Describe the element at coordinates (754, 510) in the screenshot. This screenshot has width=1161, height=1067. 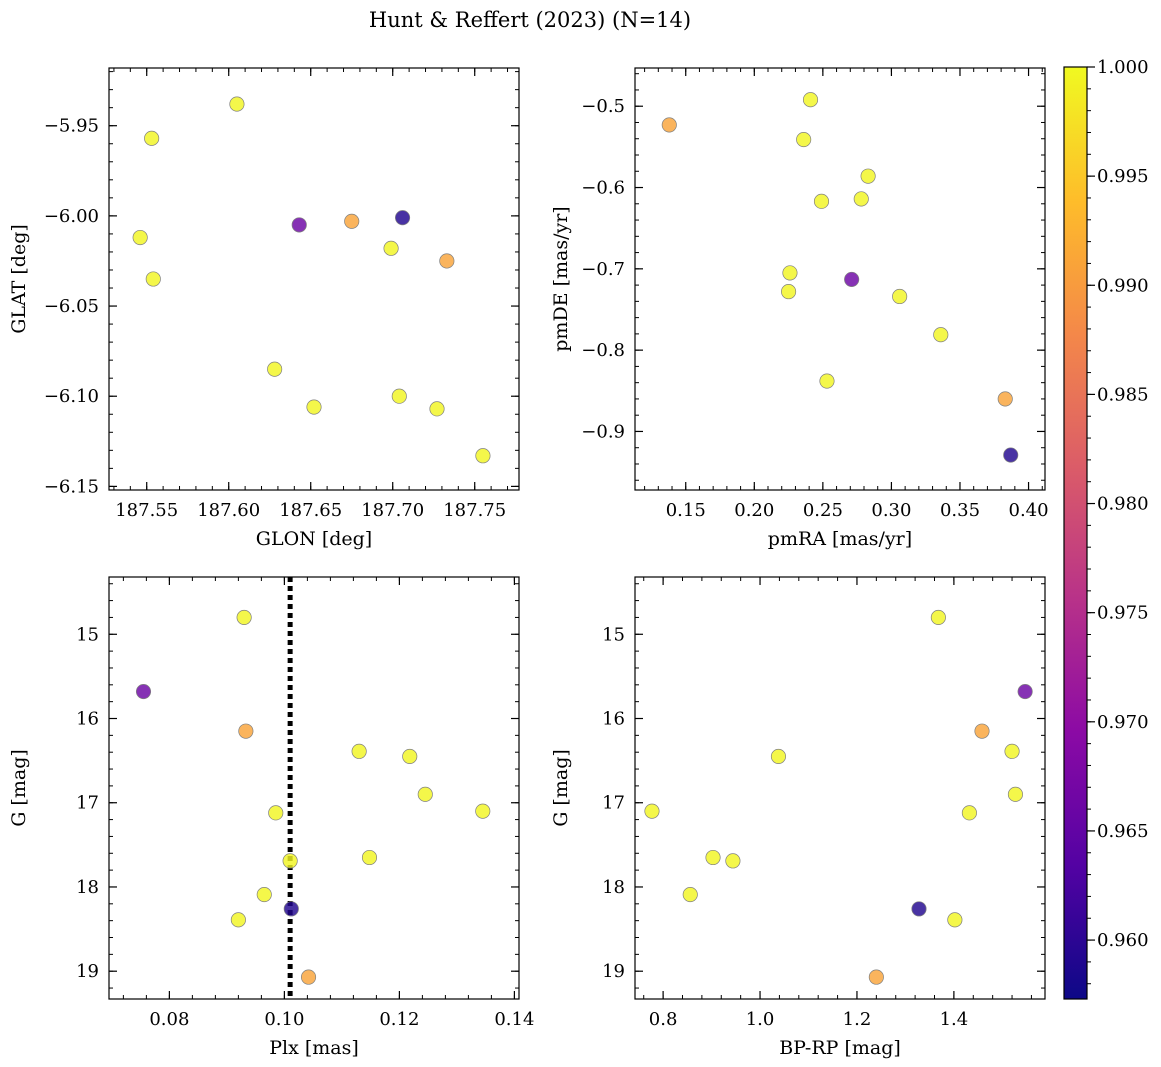
I see `x-tick-label: 0.20` at that location.